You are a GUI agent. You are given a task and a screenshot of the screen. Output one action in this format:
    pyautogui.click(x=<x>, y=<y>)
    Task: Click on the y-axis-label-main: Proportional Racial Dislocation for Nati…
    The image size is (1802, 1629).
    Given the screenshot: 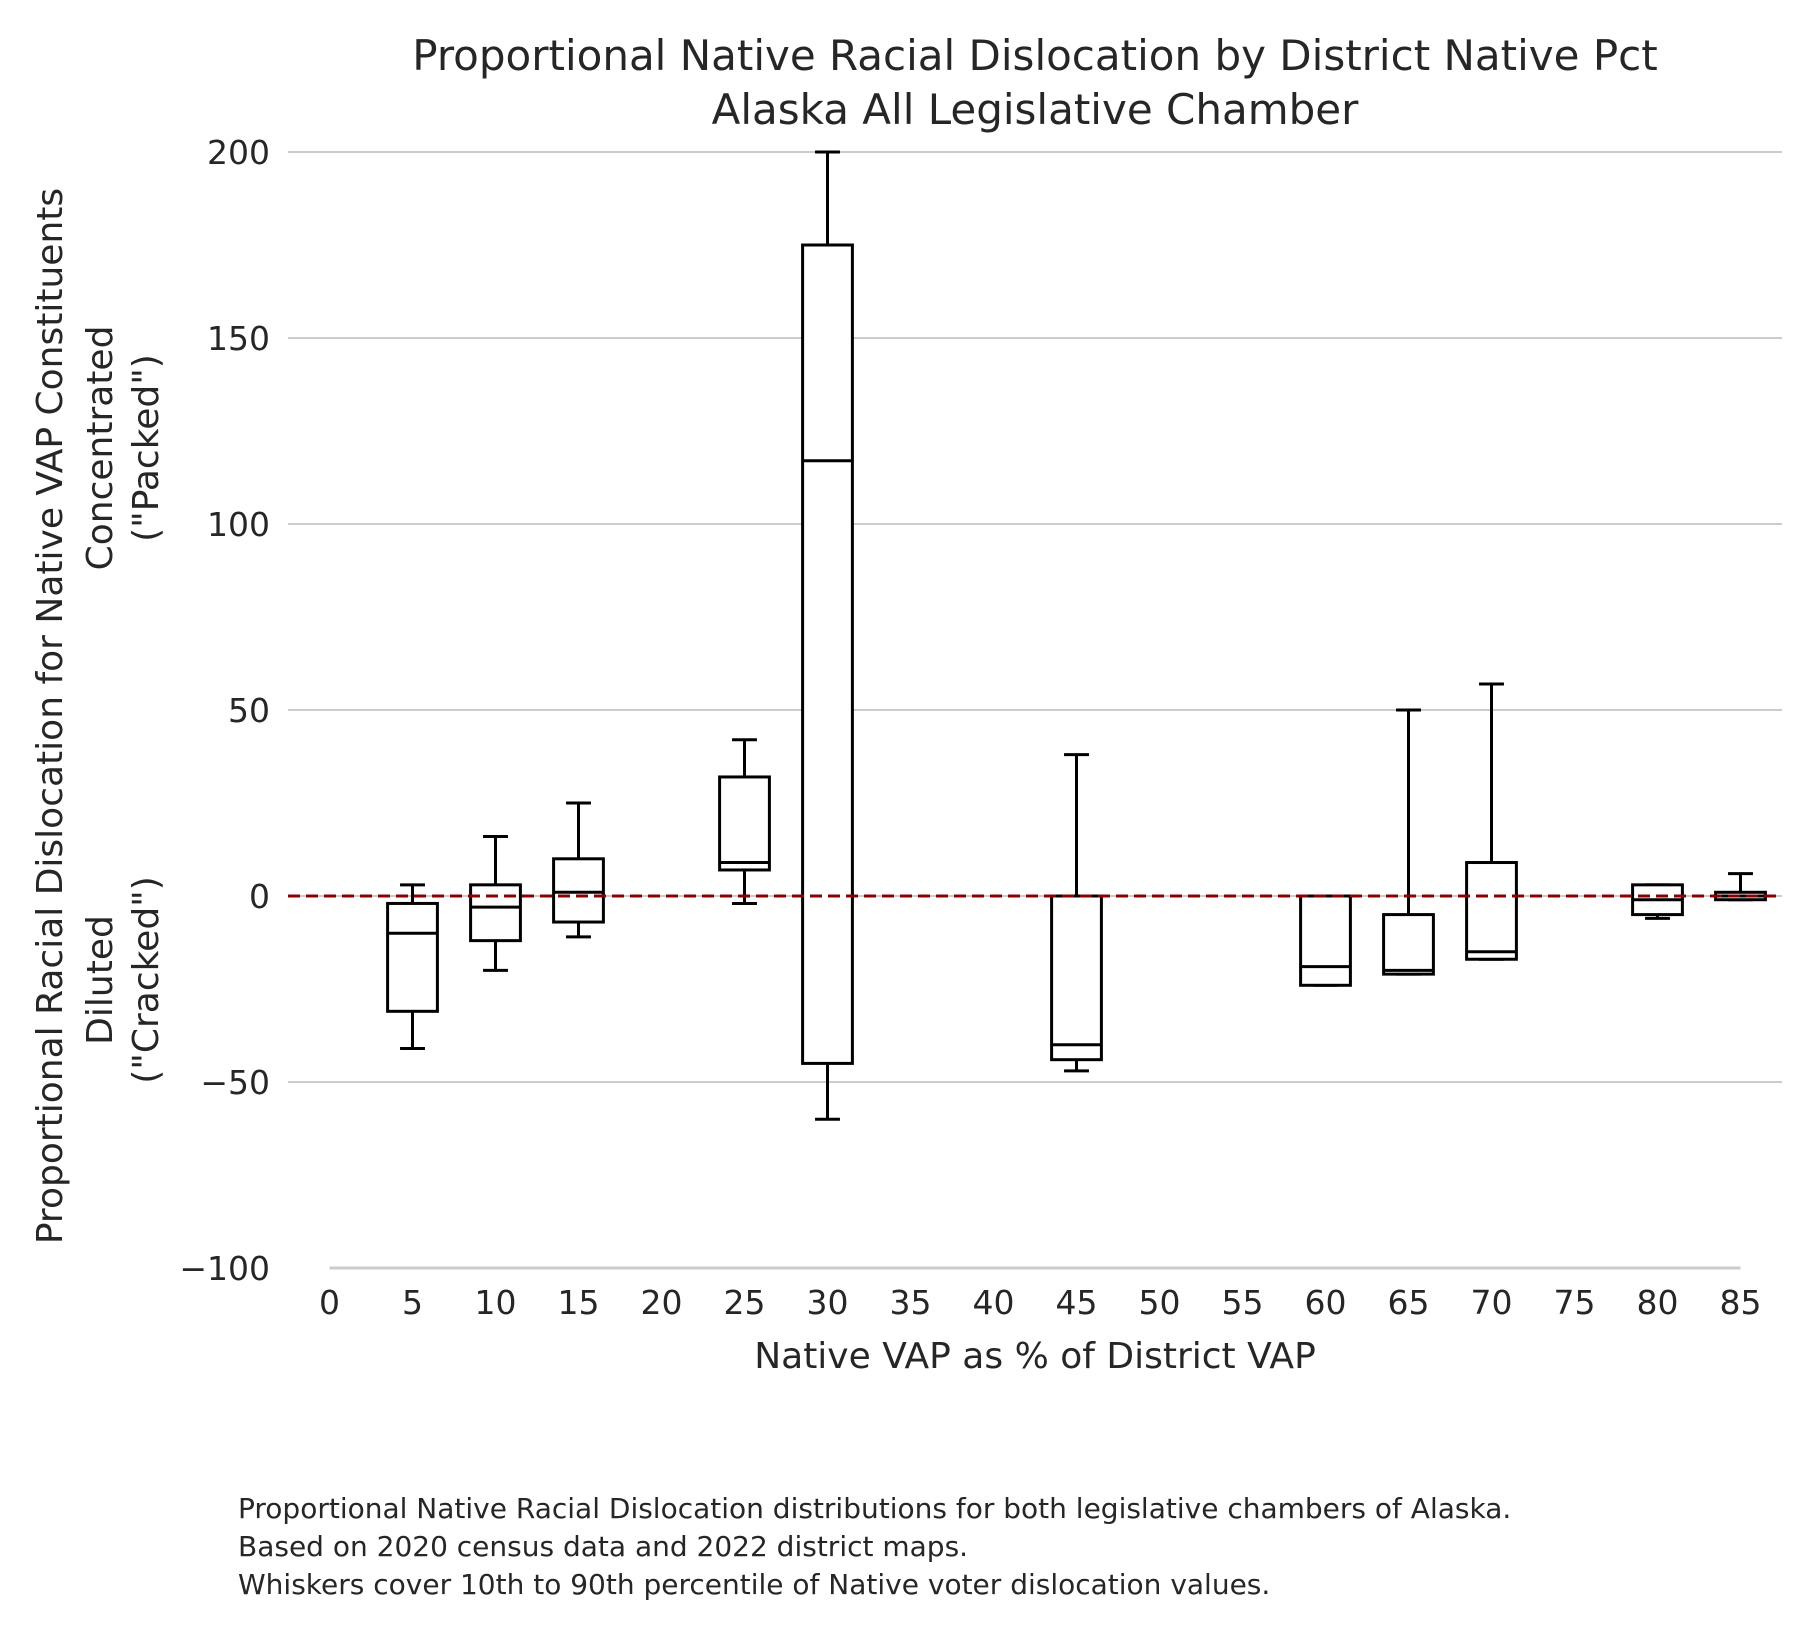 What is the action you would take?
    pyautogui.click(x=50, y=716)
    